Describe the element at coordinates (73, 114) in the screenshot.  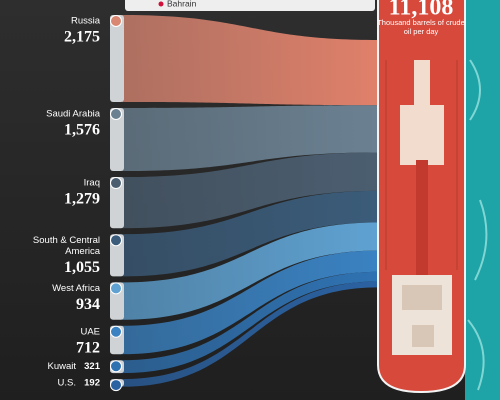
I see `category-label: Saudi Arabia` at that location.